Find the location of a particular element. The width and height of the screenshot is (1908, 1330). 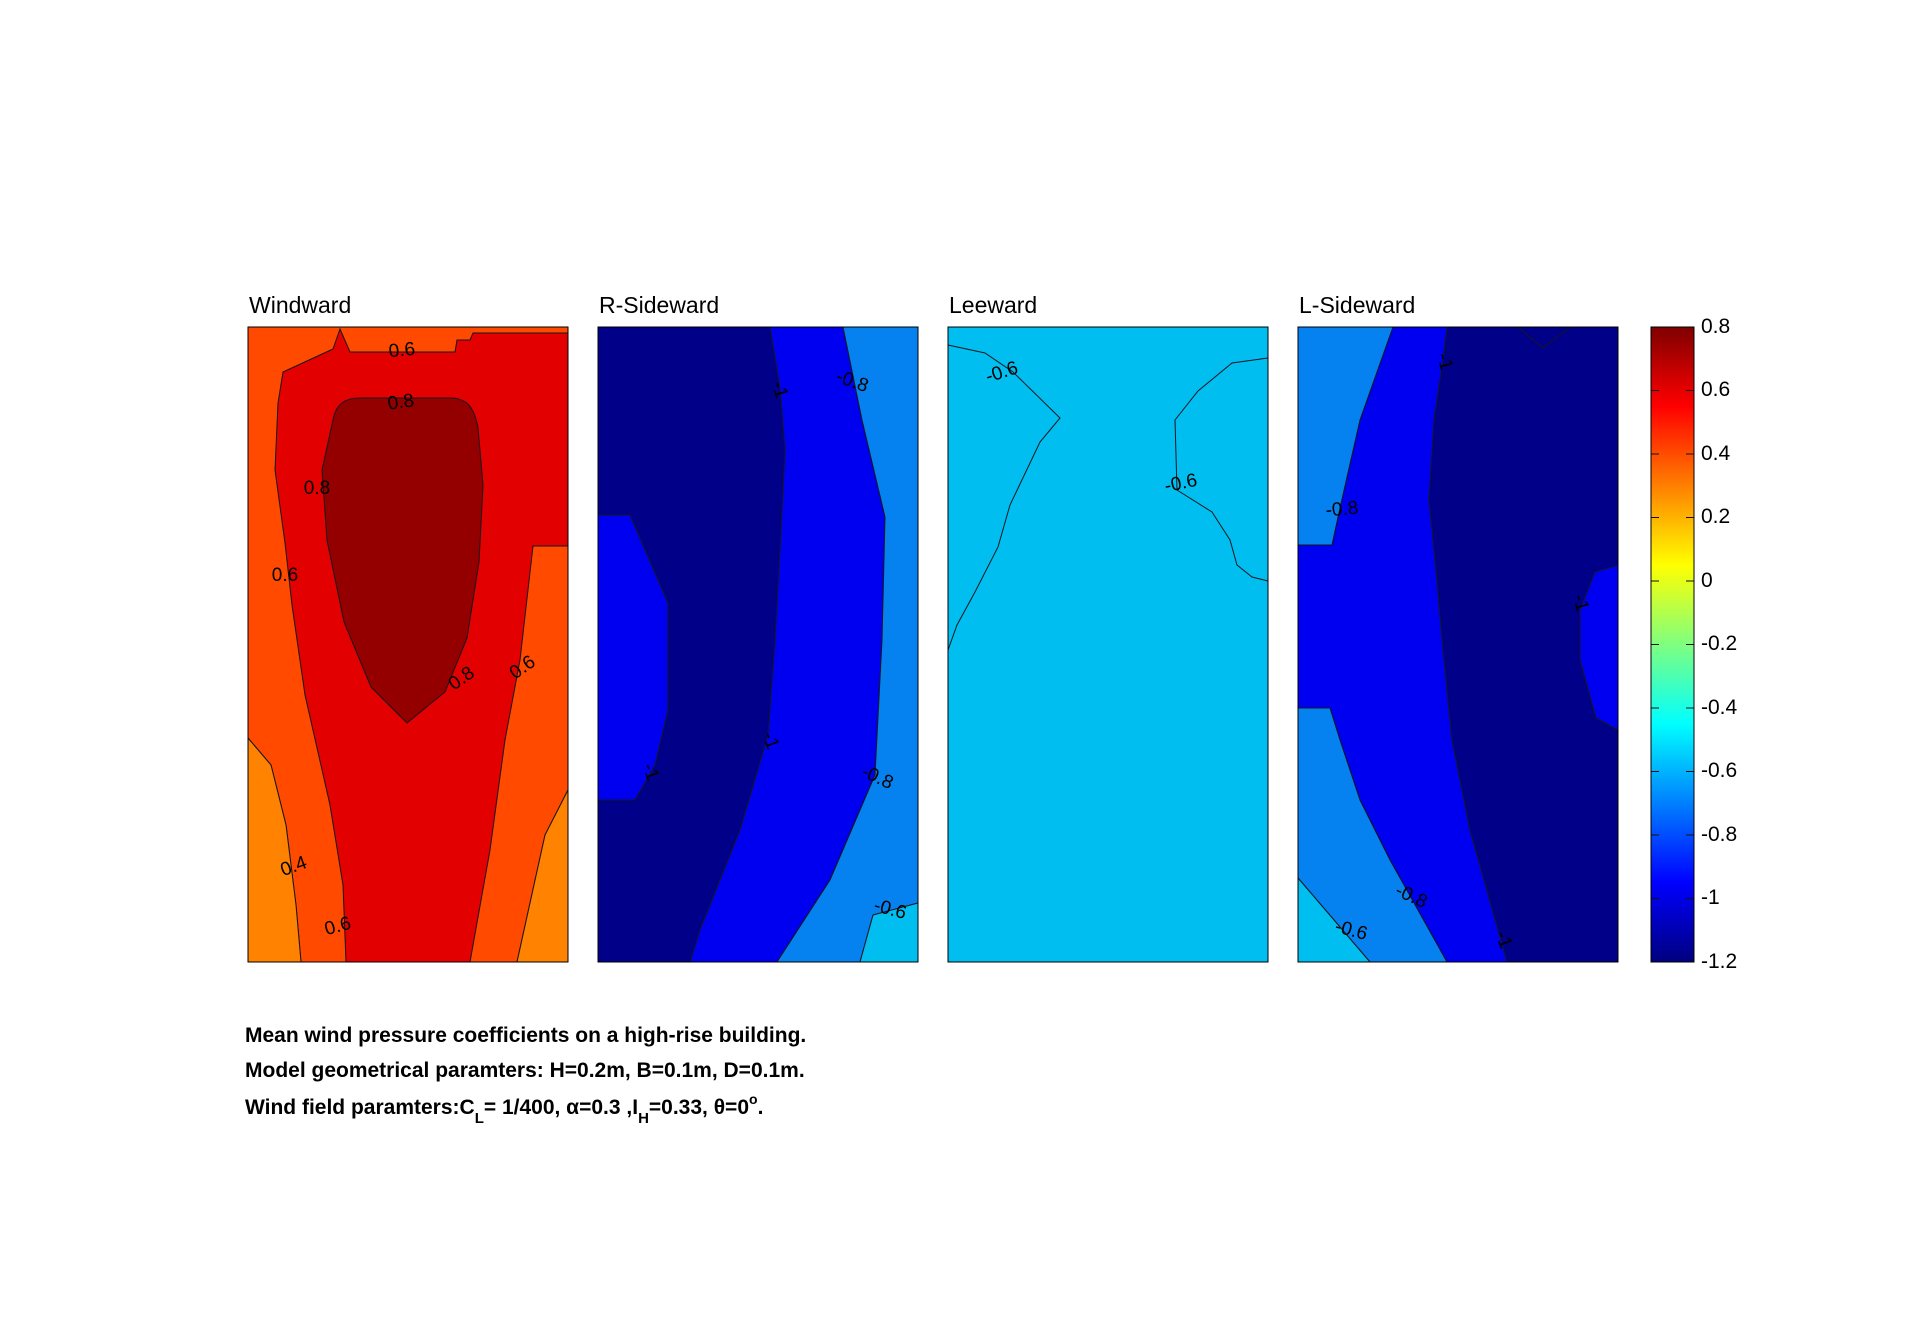

caption-sup-deg: o is located at coordinates (753, 1099).